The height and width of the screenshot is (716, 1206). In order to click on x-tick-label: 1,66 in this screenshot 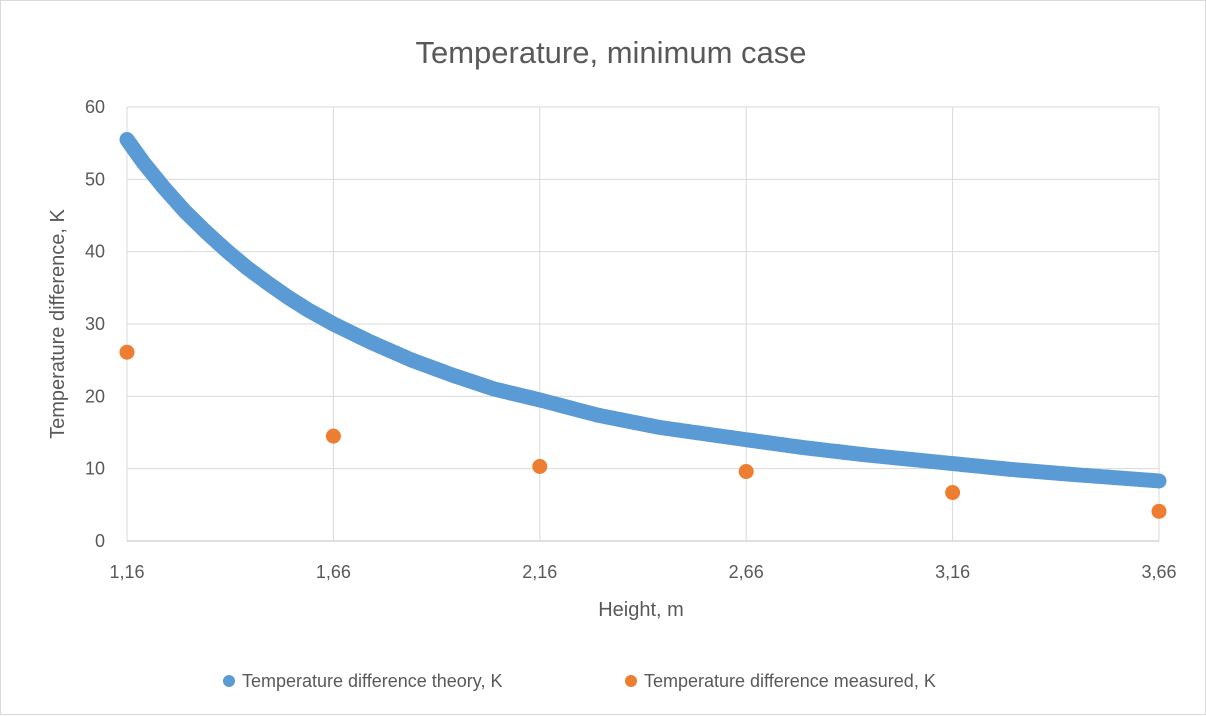, I will do `click(333, 572)`.